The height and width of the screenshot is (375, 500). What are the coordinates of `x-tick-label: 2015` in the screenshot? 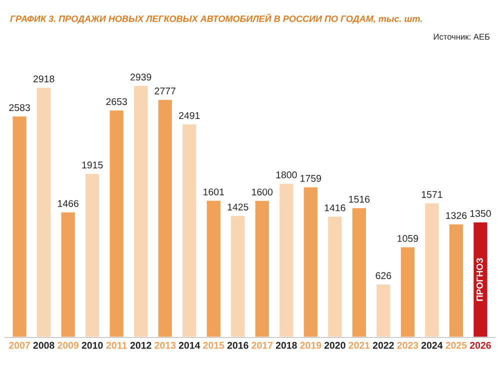 It's located at (213, 345).